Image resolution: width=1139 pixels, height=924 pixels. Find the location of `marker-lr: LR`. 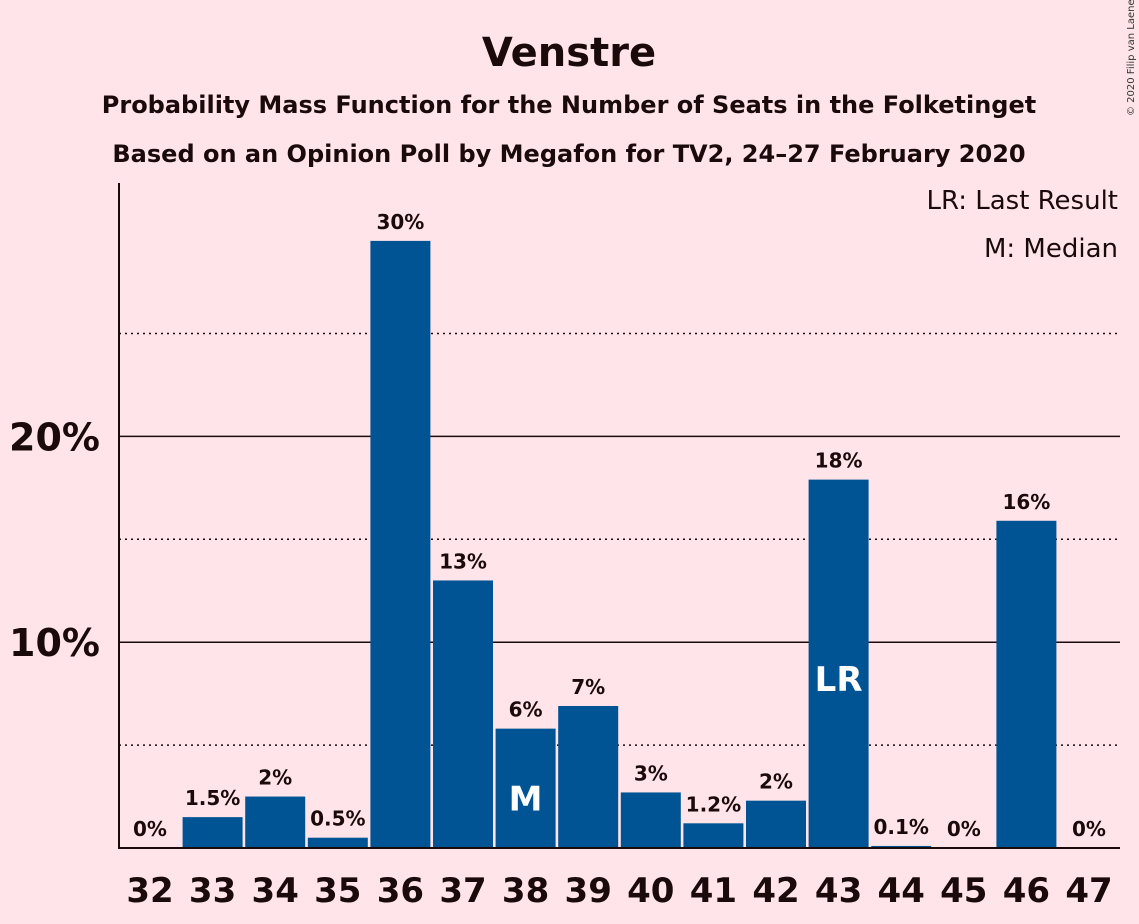

marker-lr: LR is located at coordinates (839, 680).